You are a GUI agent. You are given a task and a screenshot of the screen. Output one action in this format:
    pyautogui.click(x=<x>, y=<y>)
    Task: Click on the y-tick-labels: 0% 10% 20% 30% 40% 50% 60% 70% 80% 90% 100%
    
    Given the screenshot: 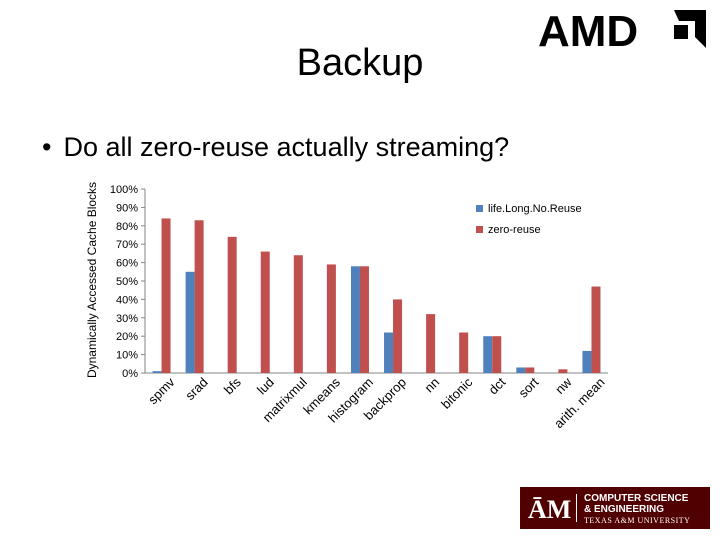 What is the action you would take?
    pyautogui.click(x=127, y=282)
    